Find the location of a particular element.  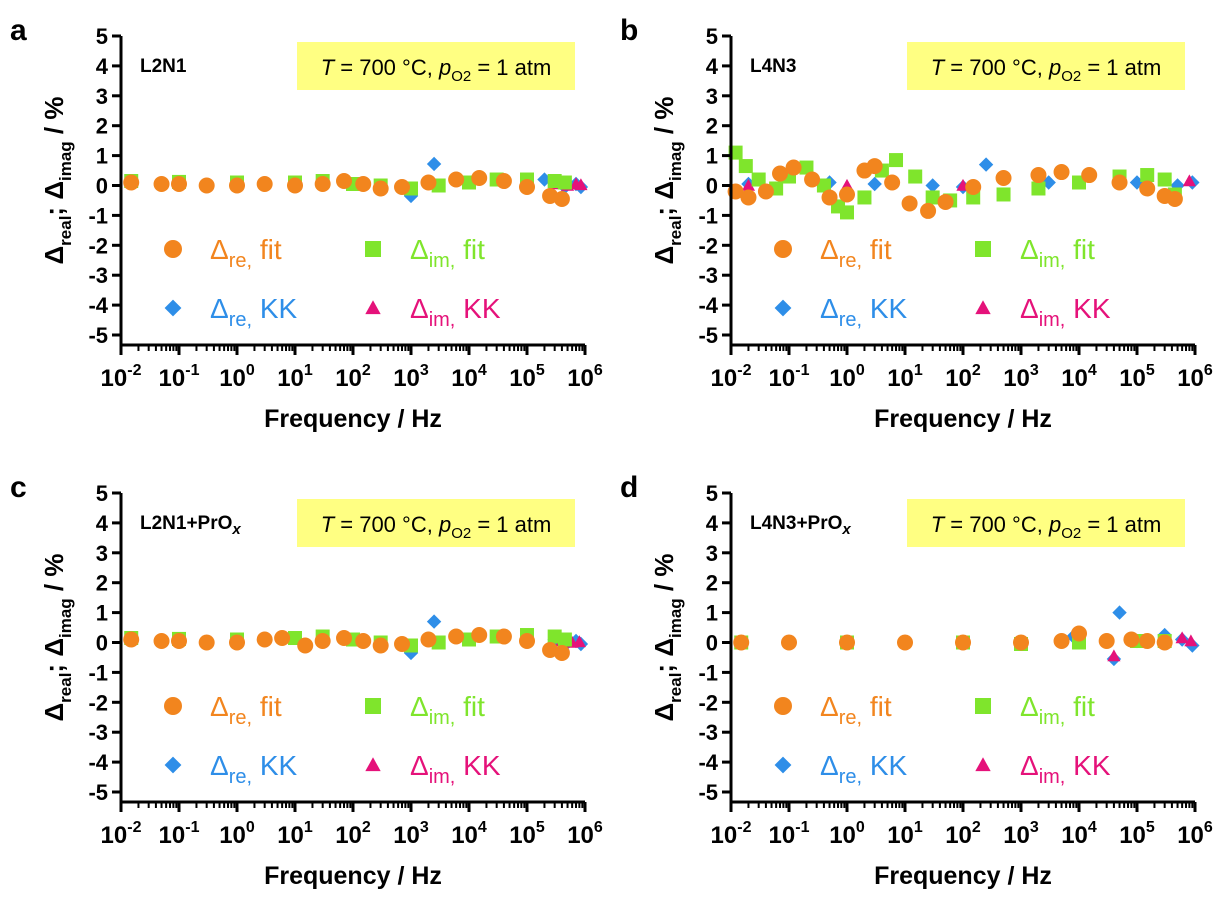

y-tick-label: -3 is located at coordinates (708, 275).